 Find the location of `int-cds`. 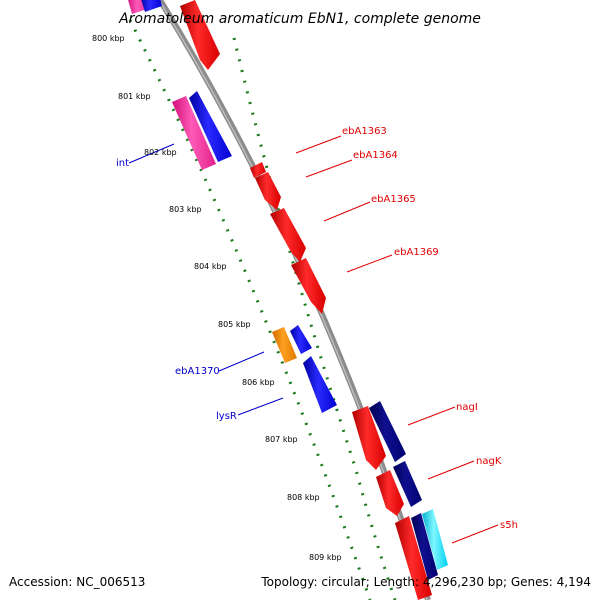

int-cds is located at coordinates (194, 133).